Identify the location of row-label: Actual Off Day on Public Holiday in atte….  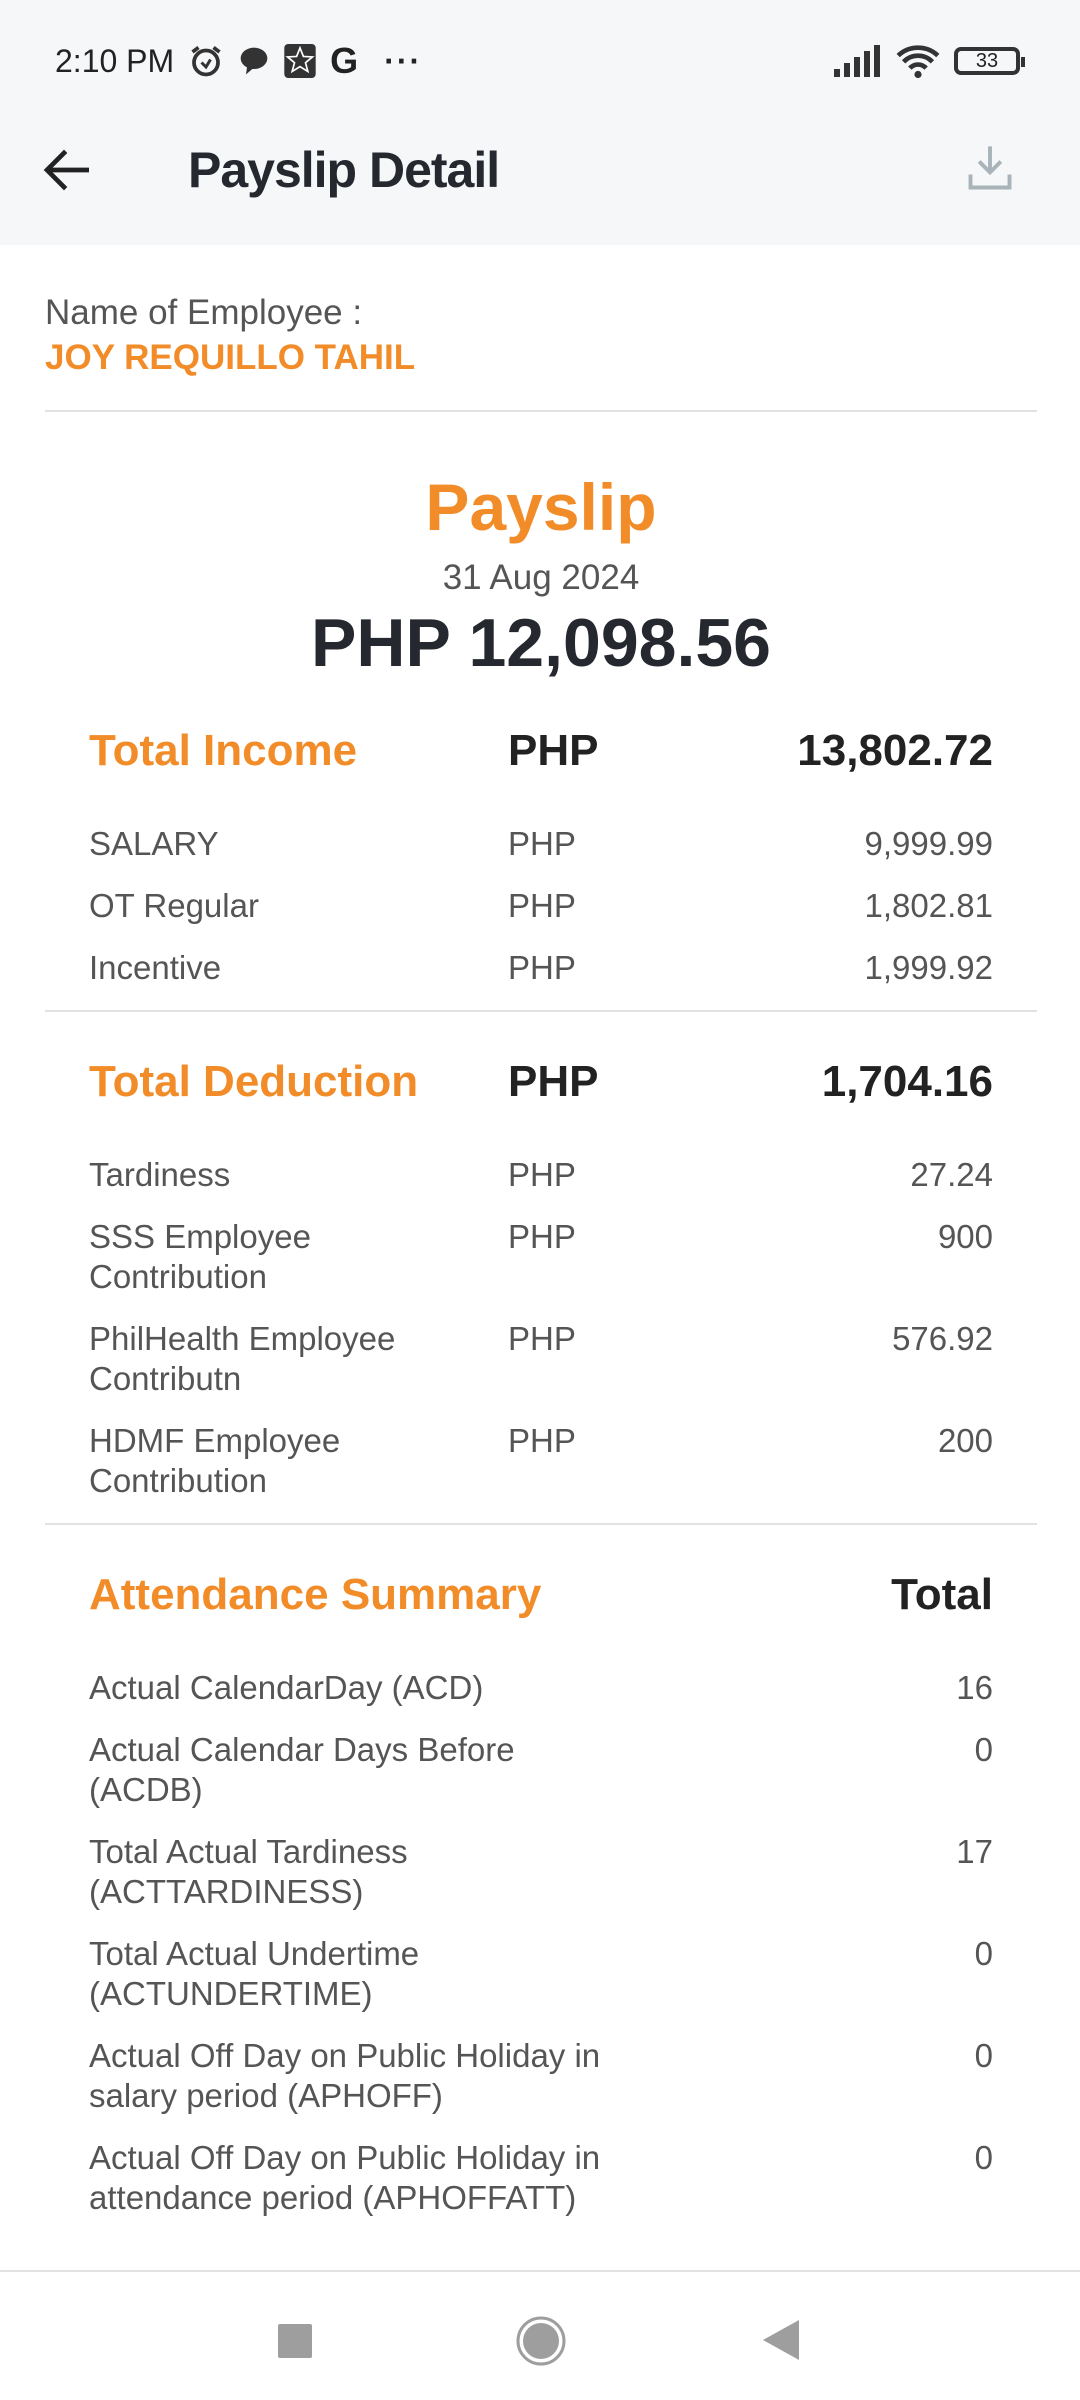
(345, 2177).